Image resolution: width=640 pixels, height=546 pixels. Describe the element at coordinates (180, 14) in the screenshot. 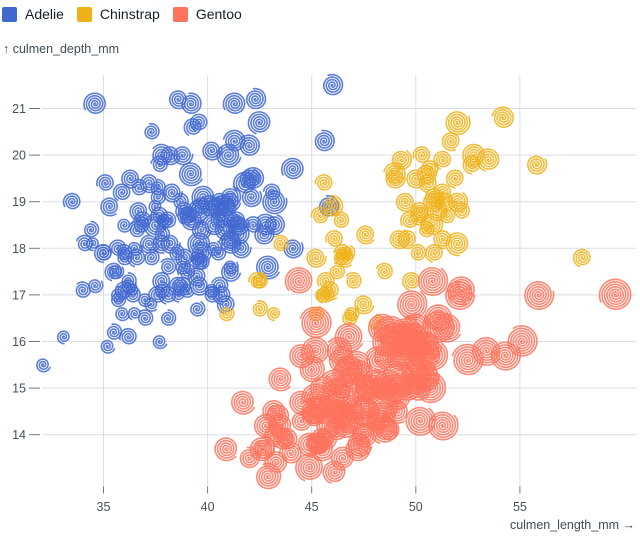

I see `legend-swatch-gentoo` at that location.